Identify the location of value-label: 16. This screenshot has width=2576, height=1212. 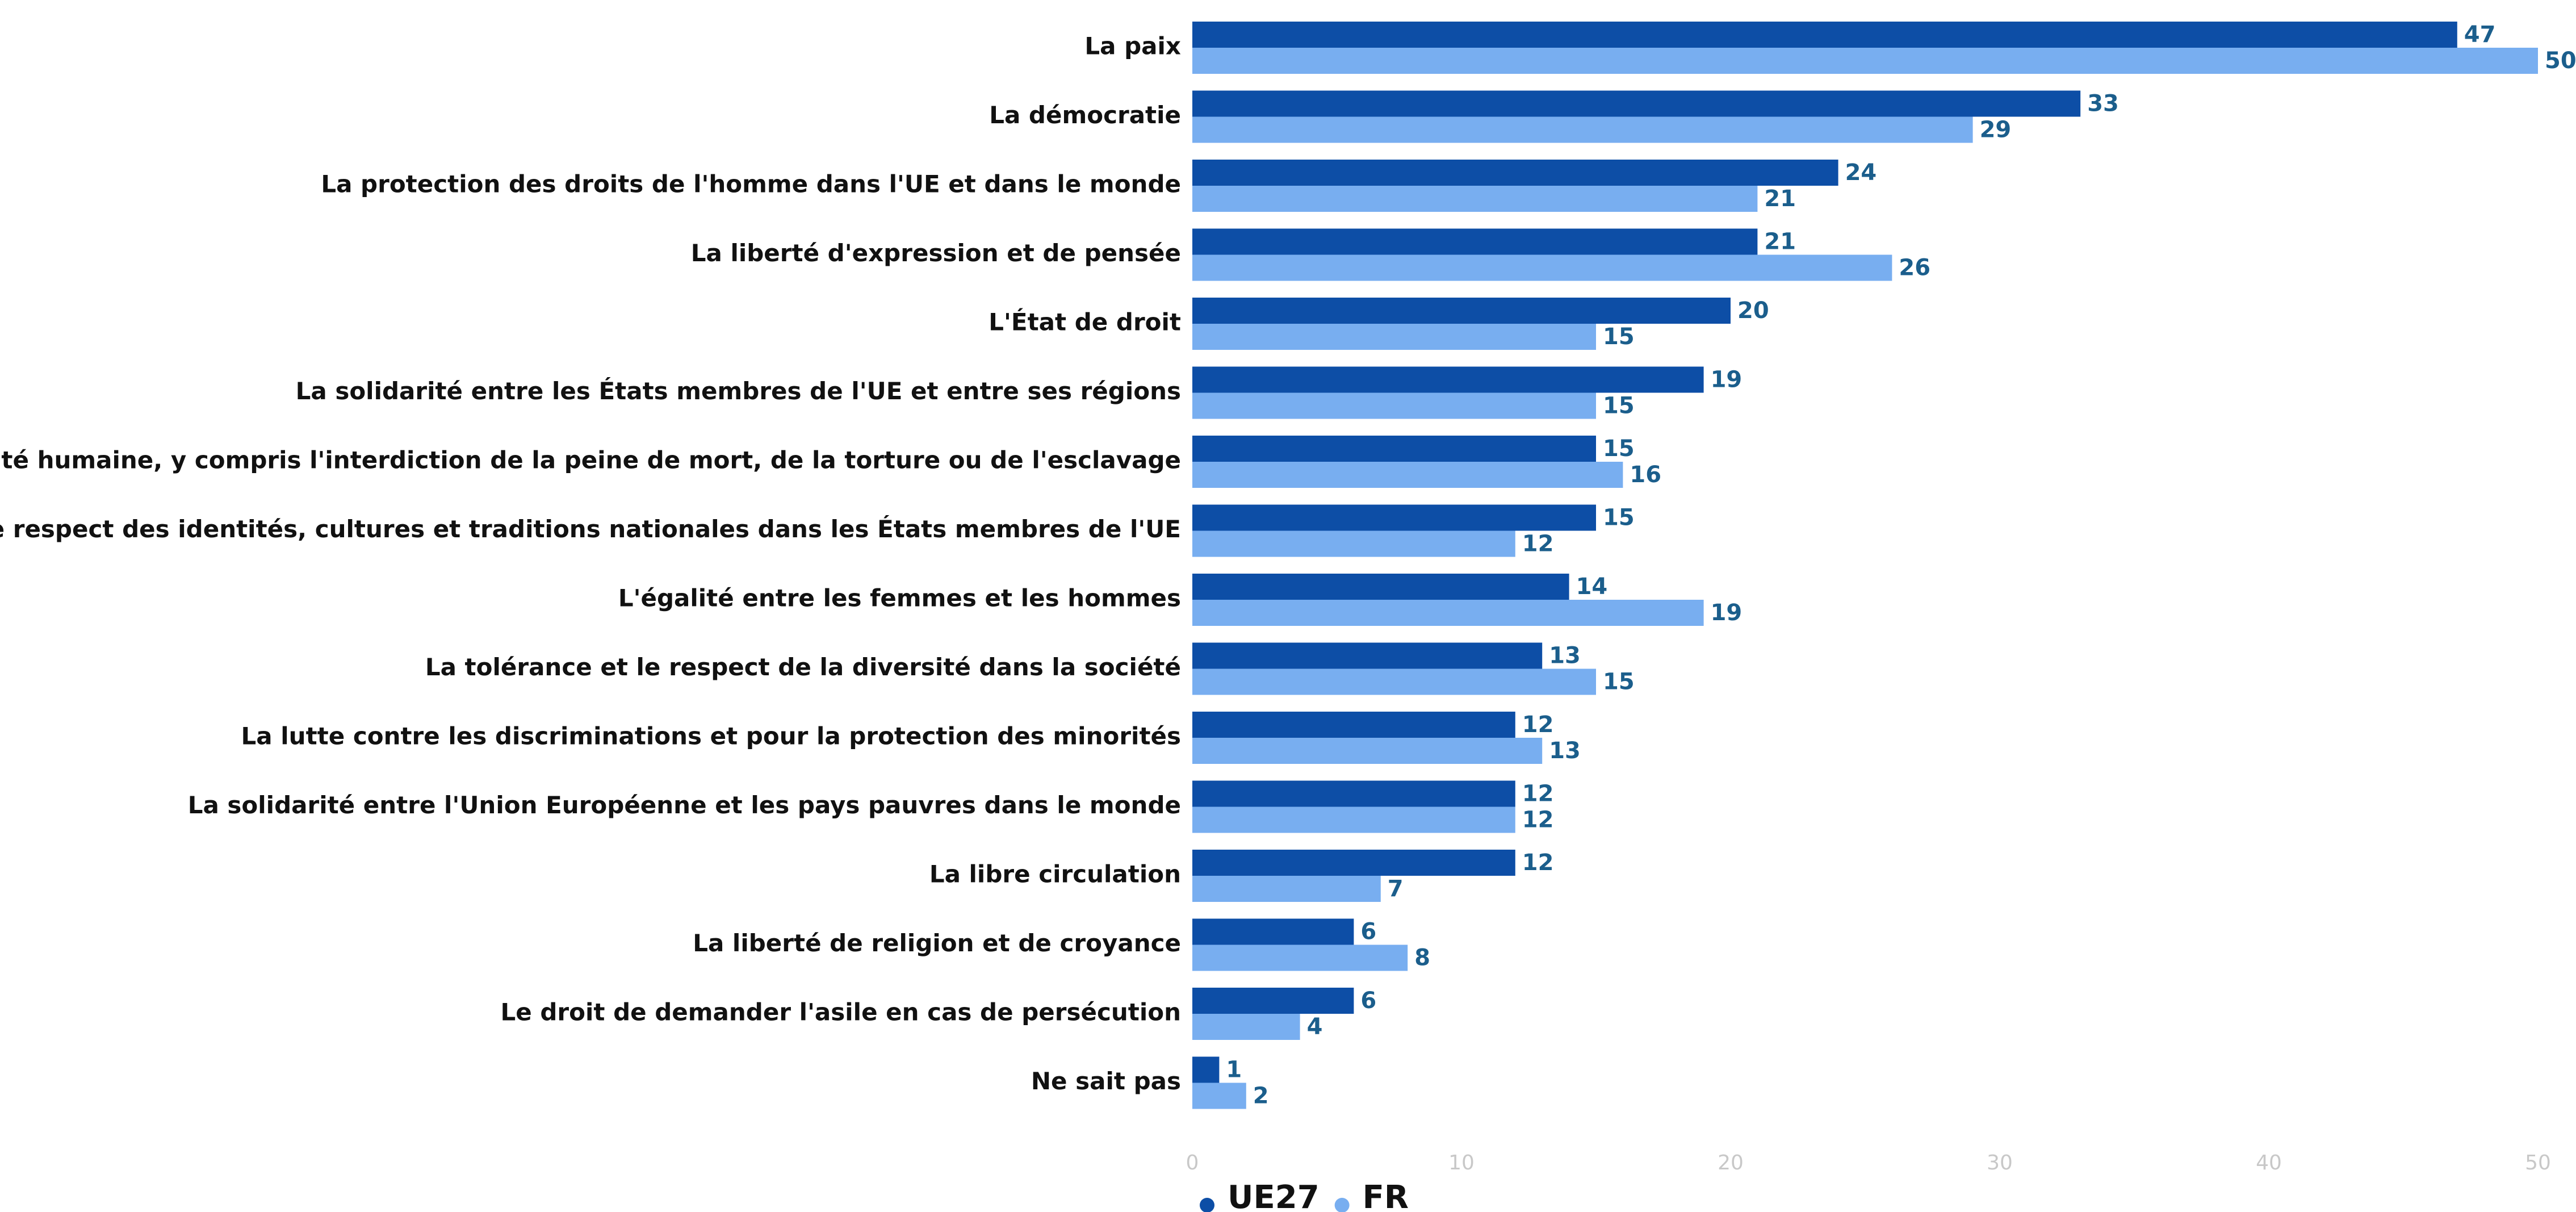
(1645, 475).